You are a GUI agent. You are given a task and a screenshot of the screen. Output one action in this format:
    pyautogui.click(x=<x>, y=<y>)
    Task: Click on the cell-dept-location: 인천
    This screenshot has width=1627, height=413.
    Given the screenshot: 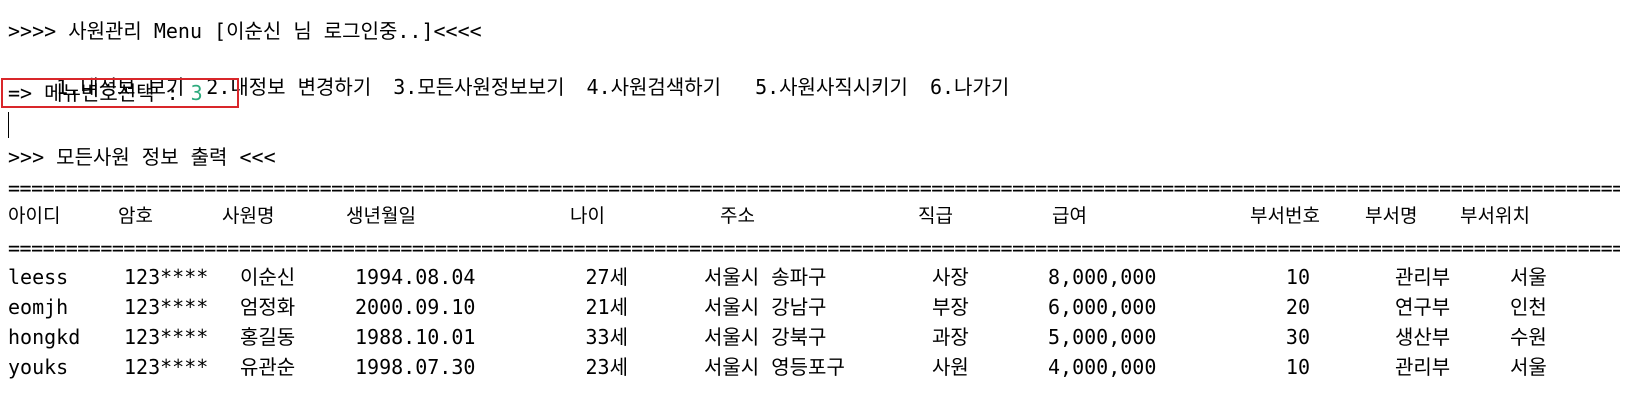 What is the action you would take?
    pyautogui.click(x=1528, y=307)
    